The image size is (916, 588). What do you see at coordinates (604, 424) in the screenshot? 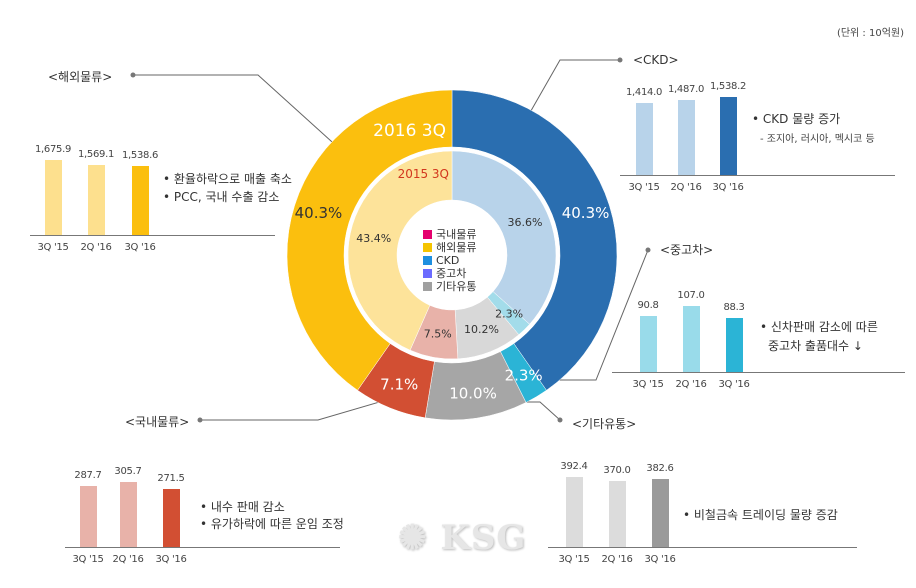
I see `panel-title: <기타유통>` at bounding box center [604, 424].